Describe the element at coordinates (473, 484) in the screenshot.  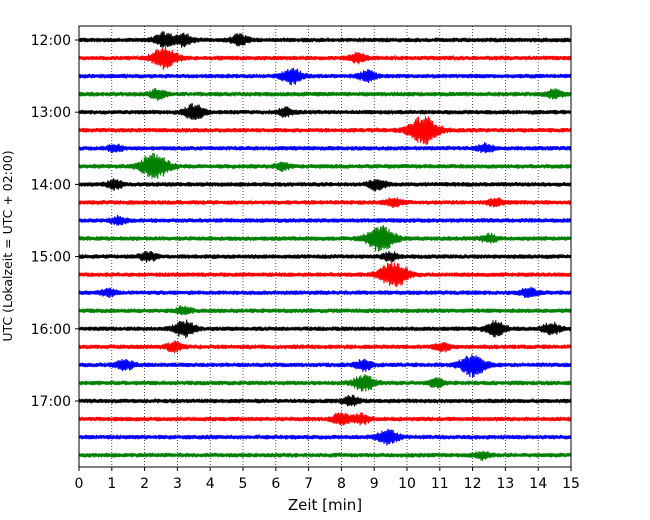
I see `x-tick-label: 12` at that location.